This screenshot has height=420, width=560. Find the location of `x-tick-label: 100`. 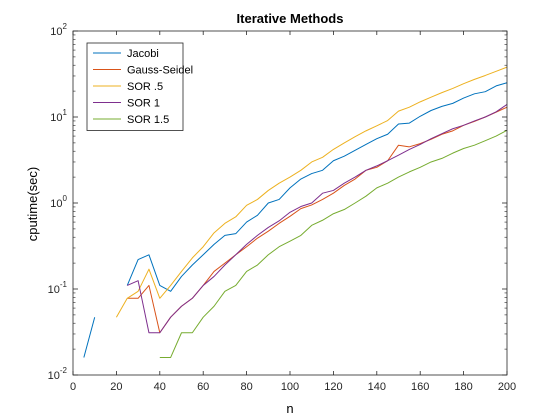

x-tick-label: 100 is located at coordinates (290, 387).